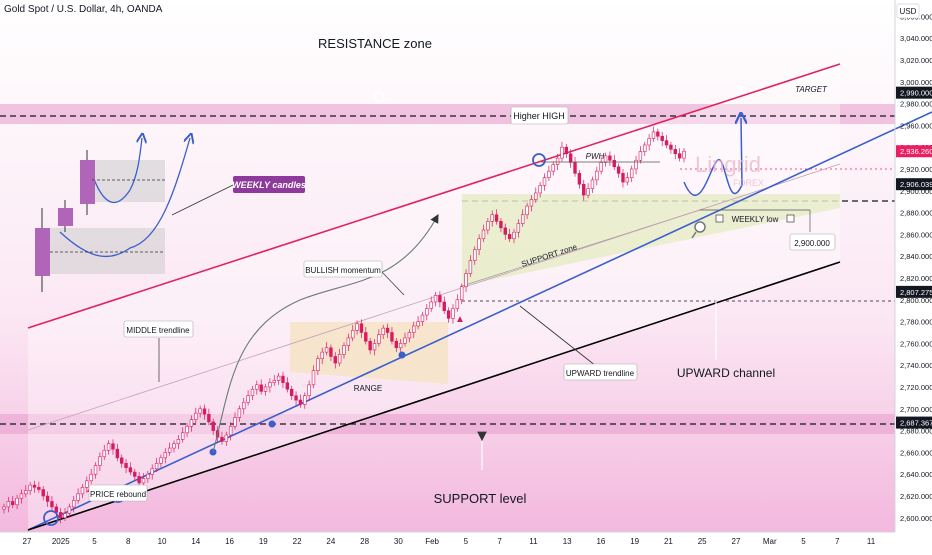 This screenshot has height=555, width=932. I want to click on weekly-candle-2-body, so click(65, 217).